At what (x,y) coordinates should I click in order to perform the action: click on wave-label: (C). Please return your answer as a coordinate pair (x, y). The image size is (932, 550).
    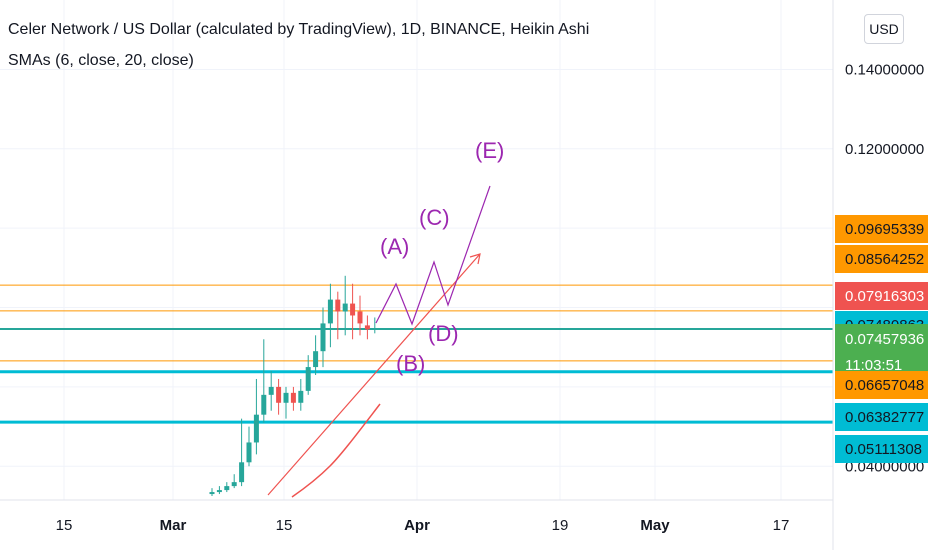
    Looking at the image, I should click on (434, 217).